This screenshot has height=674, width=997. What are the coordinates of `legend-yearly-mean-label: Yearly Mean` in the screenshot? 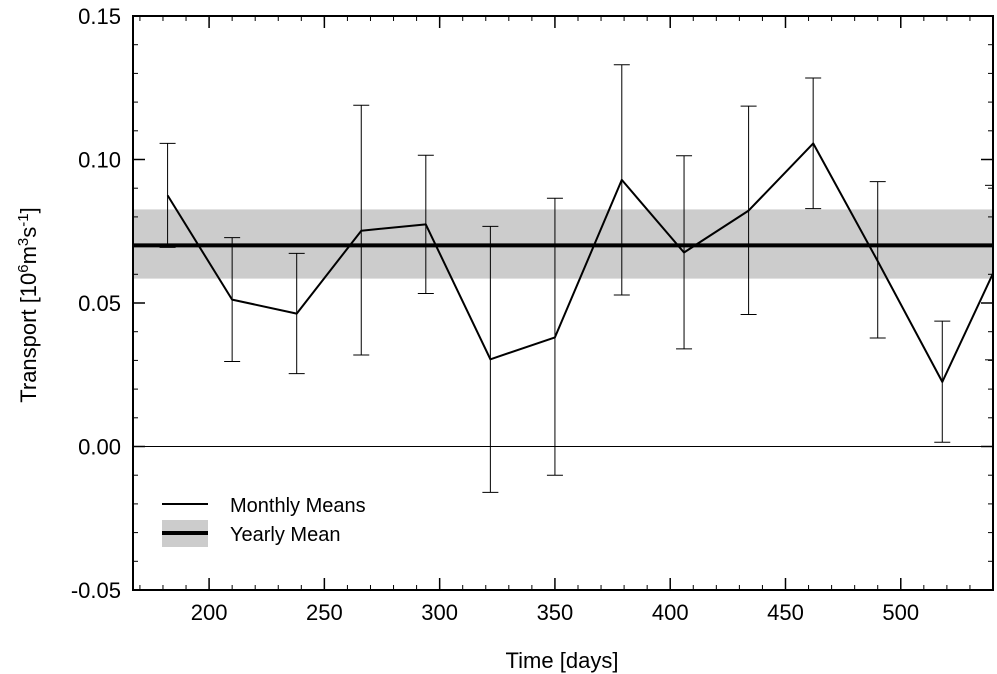 It's located at (285, 535).